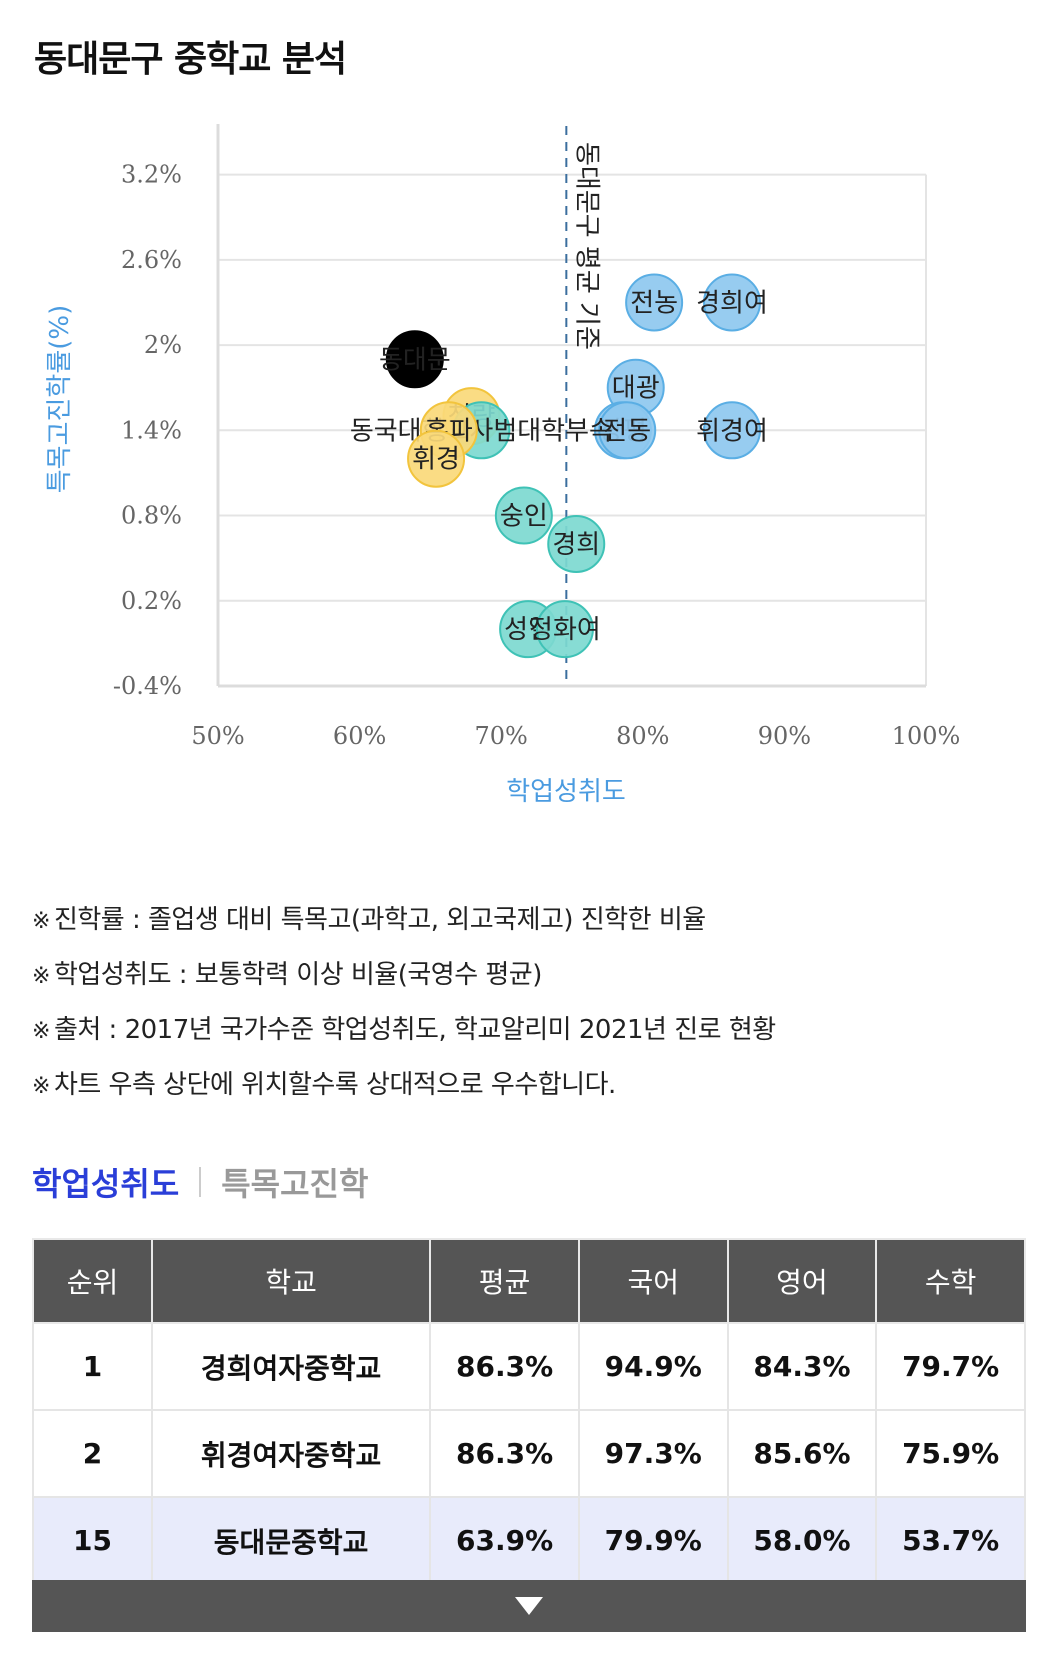  Describe the element at coordinates (802, 1540) in the screenshot. I see `cell-english: 58.0%` at that location.